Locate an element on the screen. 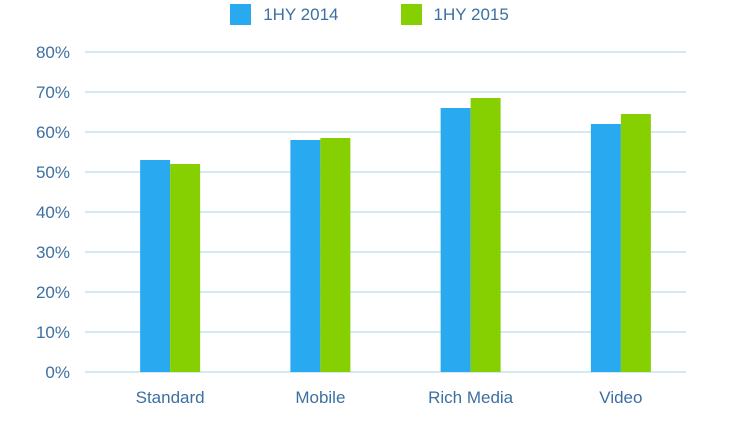 This screenshot has width=739, height=421. y-tick-label: 30% is located at coordinates (53, 252).